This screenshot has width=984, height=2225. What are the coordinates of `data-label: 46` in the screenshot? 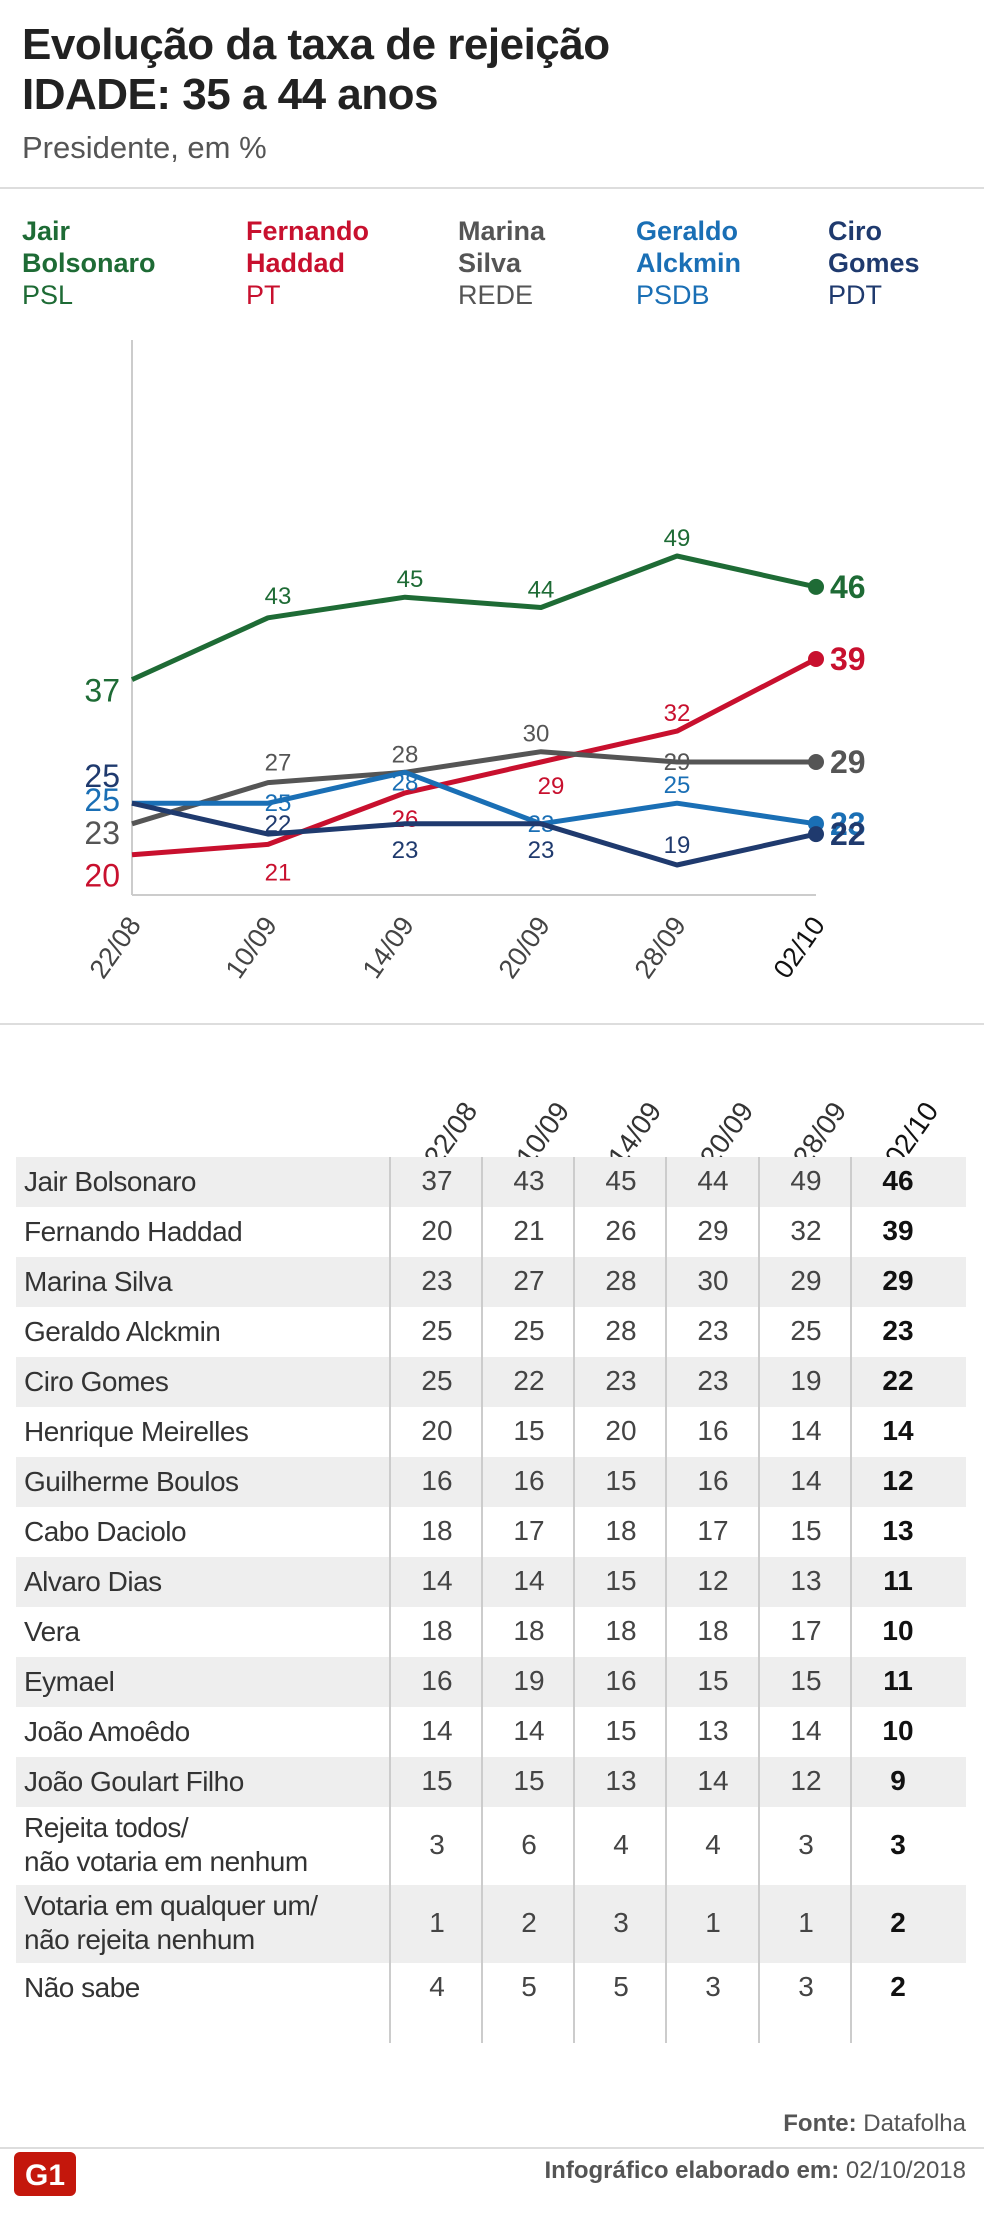 It's located at (848, 587).